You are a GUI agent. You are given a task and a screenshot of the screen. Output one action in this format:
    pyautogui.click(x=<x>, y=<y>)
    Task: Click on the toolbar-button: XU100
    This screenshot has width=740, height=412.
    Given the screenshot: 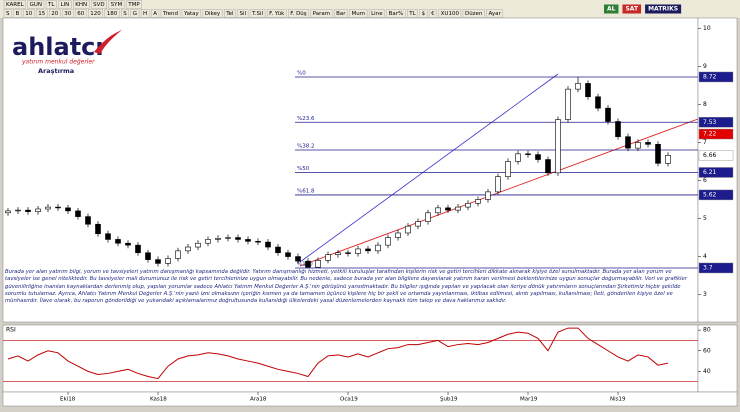 What is the action you would take?
    pyautogui.click(x=450, y=14)
    